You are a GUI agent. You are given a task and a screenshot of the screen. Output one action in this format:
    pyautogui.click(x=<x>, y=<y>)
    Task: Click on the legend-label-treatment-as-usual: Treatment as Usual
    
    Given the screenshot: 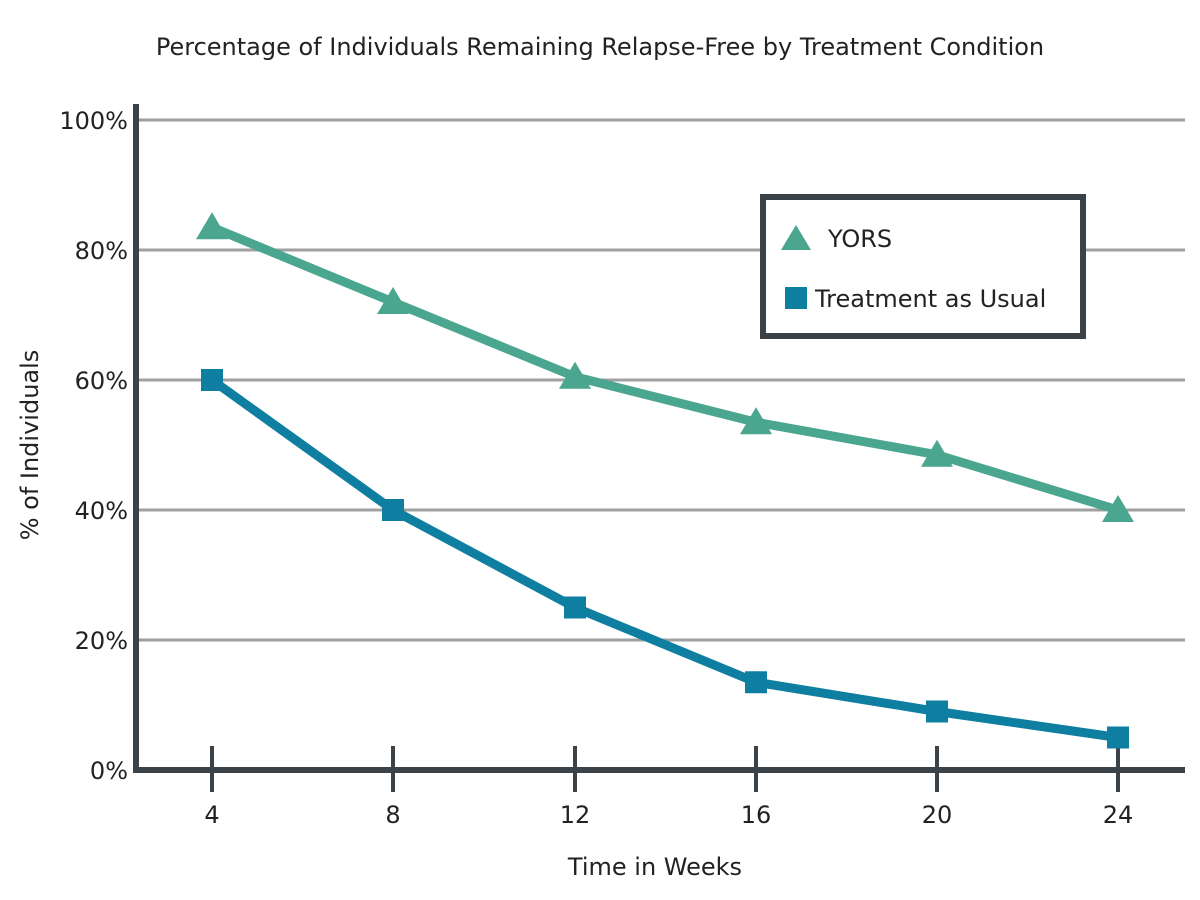 What is the action you would take?
    pyautogui.click(x=930, y=299)
    